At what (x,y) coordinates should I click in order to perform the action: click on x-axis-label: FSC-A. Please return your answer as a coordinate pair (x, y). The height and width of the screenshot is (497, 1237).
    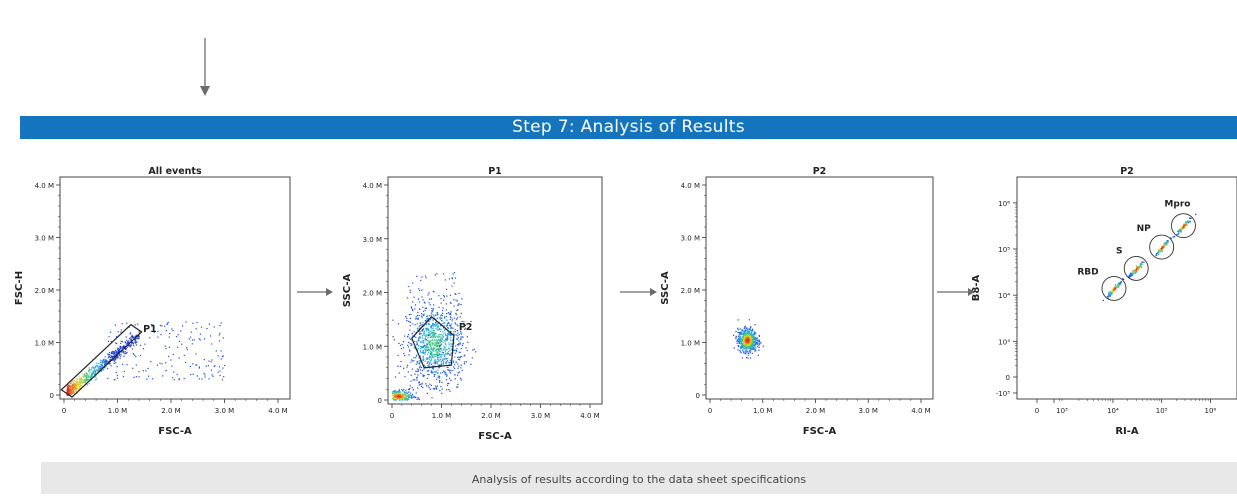
    Looking at the image, I should click on (820, 431).